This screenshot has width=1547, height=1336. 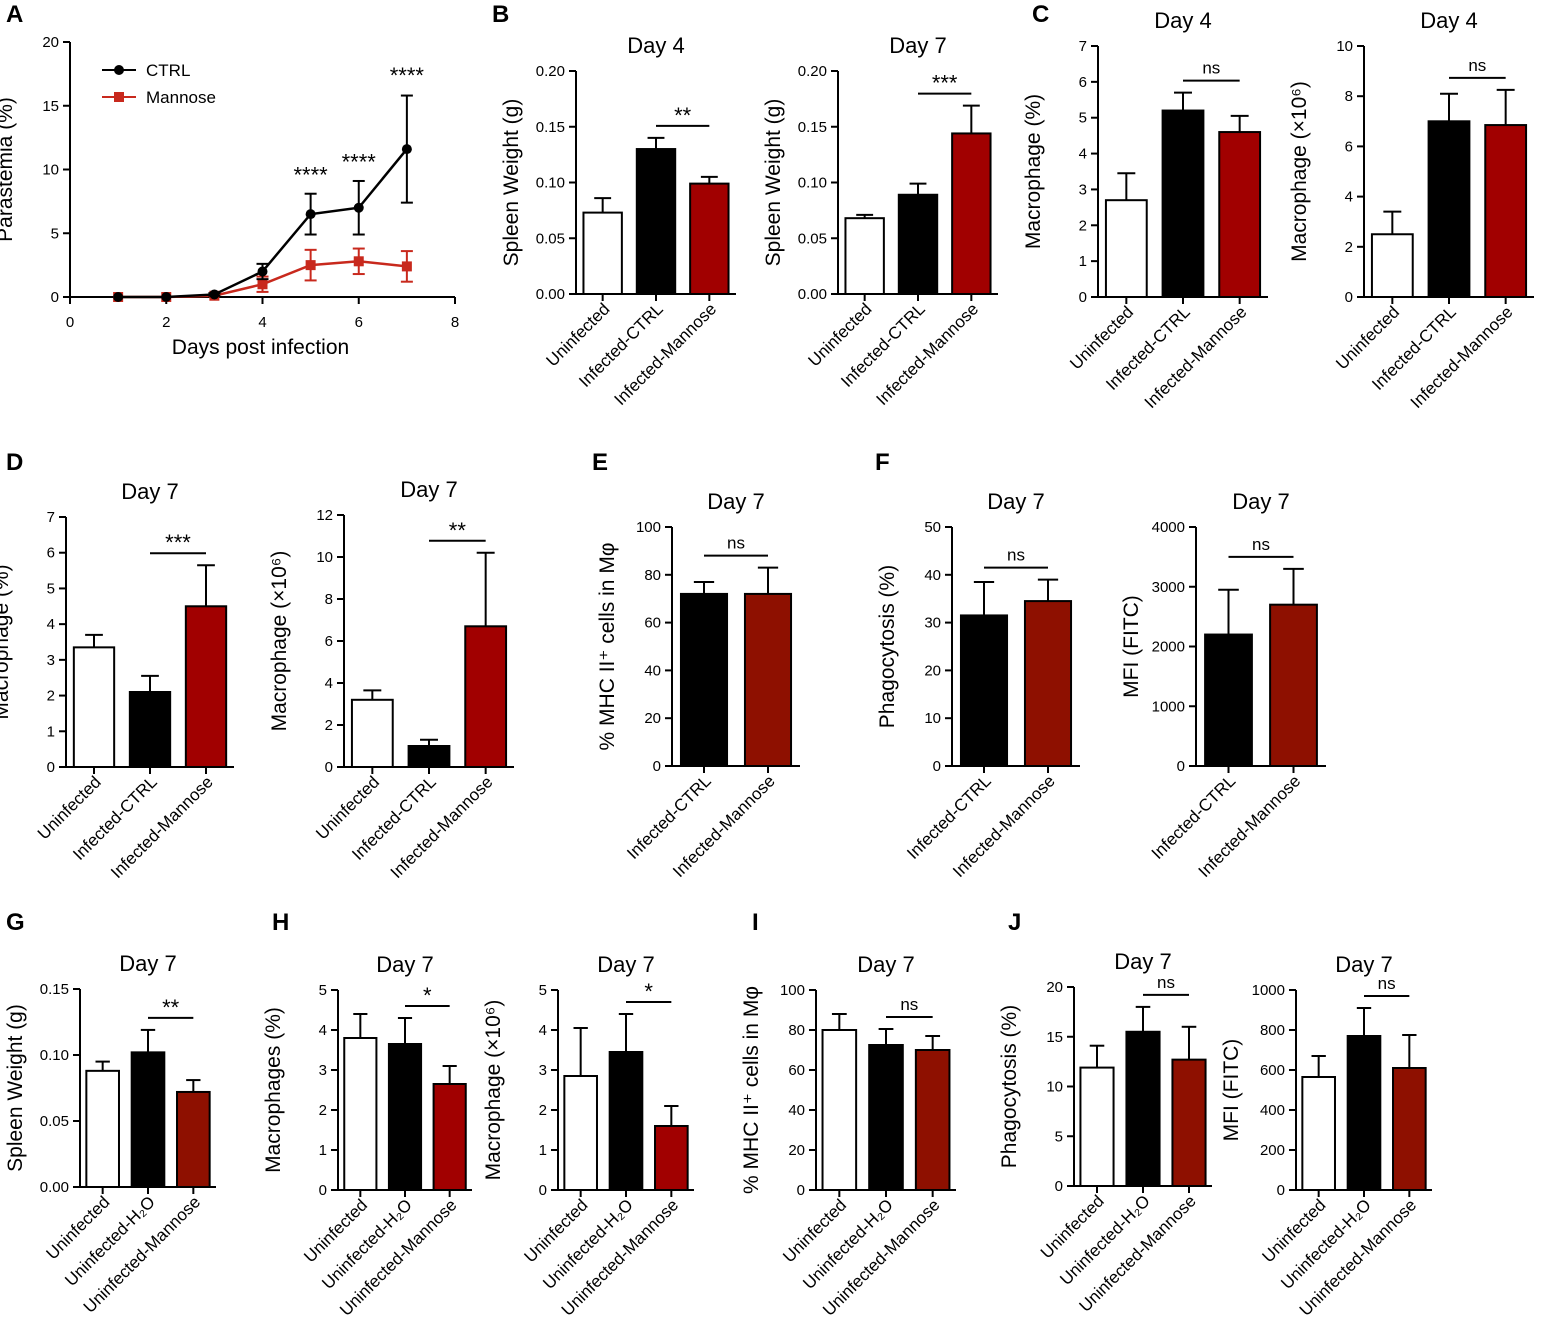 I want to click on panel-letter-f: F, so click(x=882, y=462).